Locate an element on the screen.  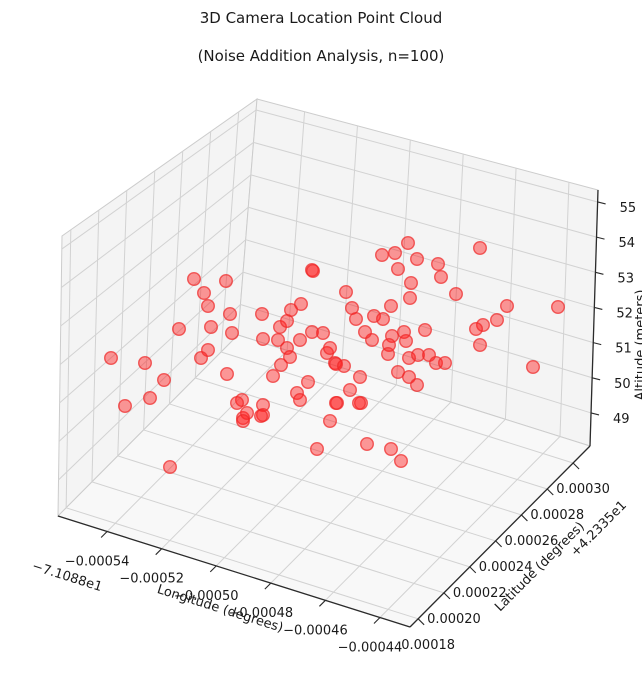
z-tick-label: 50 is located at coordinates (622, 384).